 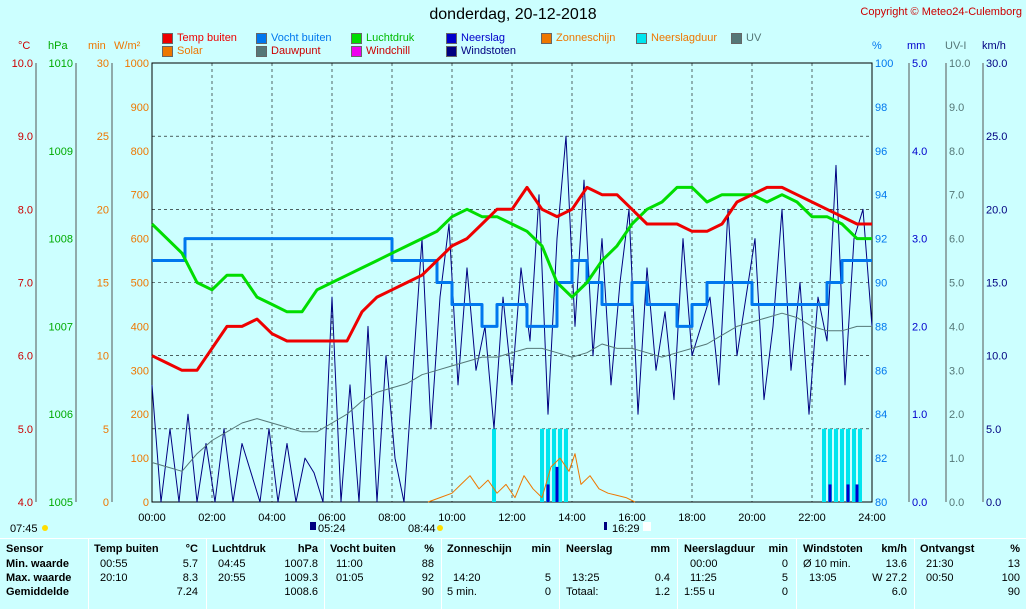 I want to click on tick-label-uv: 9.0, so click(x=956, y=108).